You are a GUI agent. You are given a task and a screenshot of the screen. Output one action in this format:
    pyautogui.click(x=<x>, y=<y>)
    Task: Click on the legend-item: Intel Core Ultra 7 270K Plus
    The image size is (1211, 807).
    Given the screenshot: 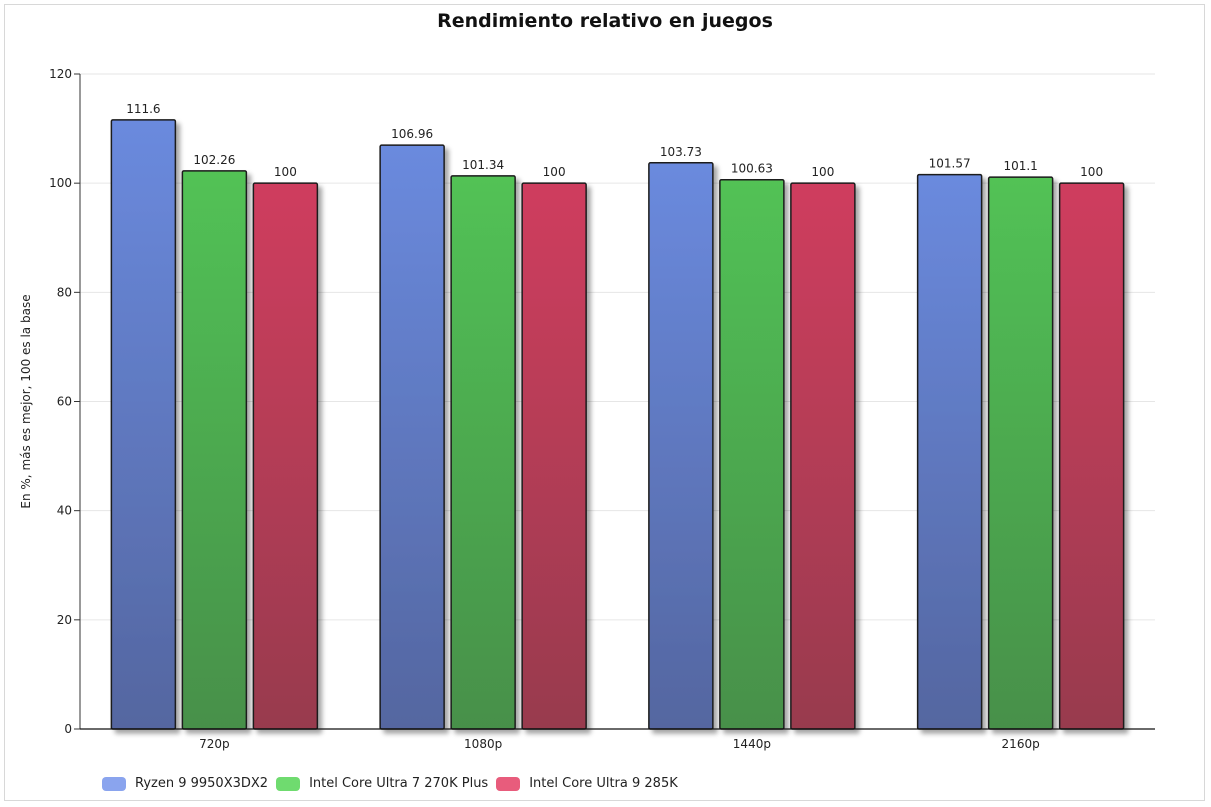 What is the action you would take?
    pyautogui.click(x=382, y=783)
    